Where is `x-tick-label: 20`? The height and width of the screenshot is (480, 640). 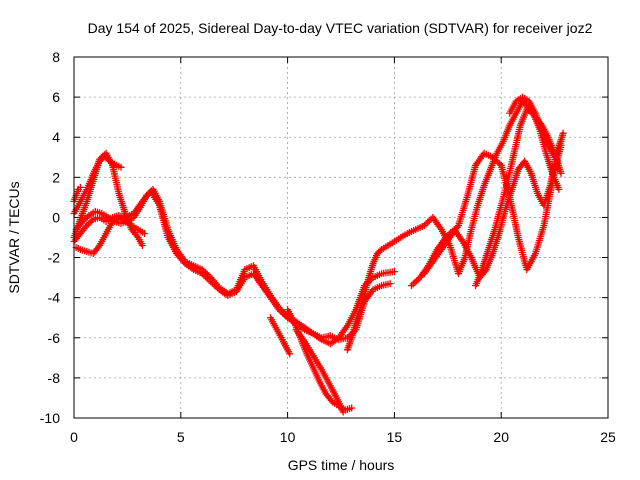 x-tick-label: 20 is located at coordinates (501, 437).